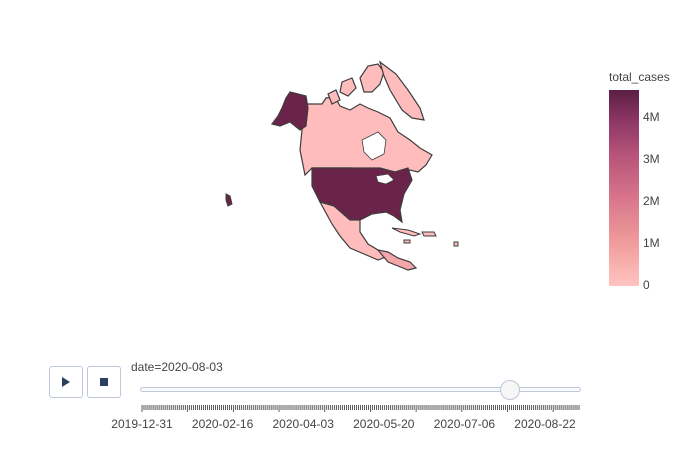 Image resolution: width=700 pixels, height=450 pixels. Describe the element at coordinates (651, 159) in the screenshot. I see `colorbar-tick: 3M` at that location.